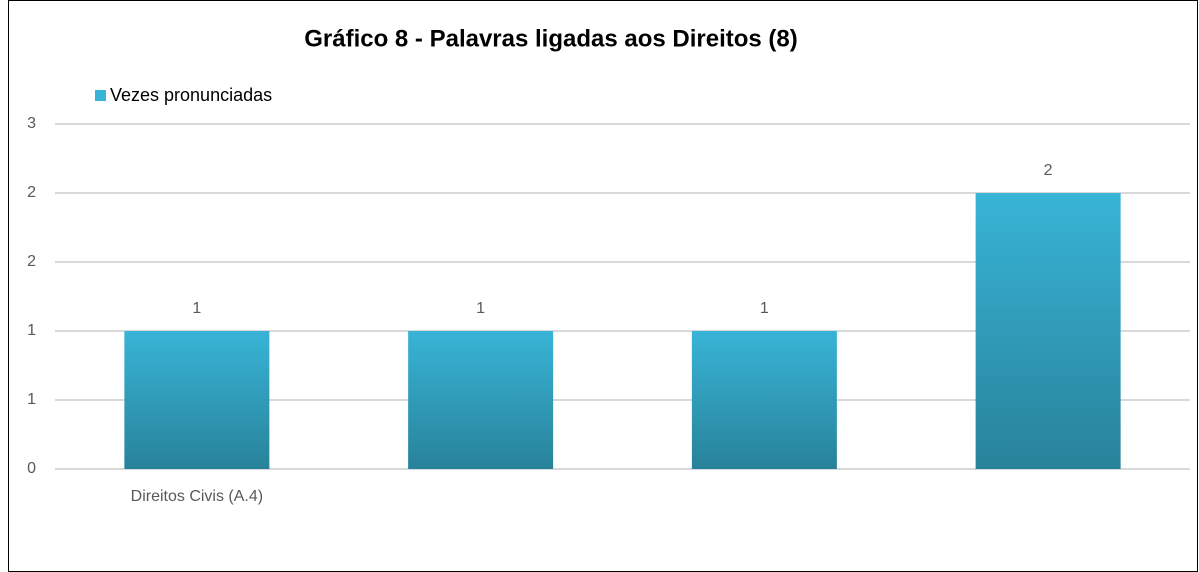 The height and width of the screenshot is (572, 1199). What do you see at coordinates (31, 123) in the screenshot?
I see `y-tick-label: 3` at bounding box center [31, 123].